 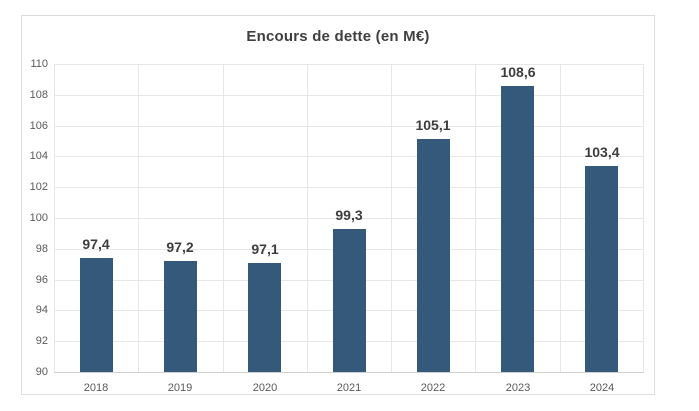 I want to click on y-axis-tick-label: 92, so click(x=41, y=341).